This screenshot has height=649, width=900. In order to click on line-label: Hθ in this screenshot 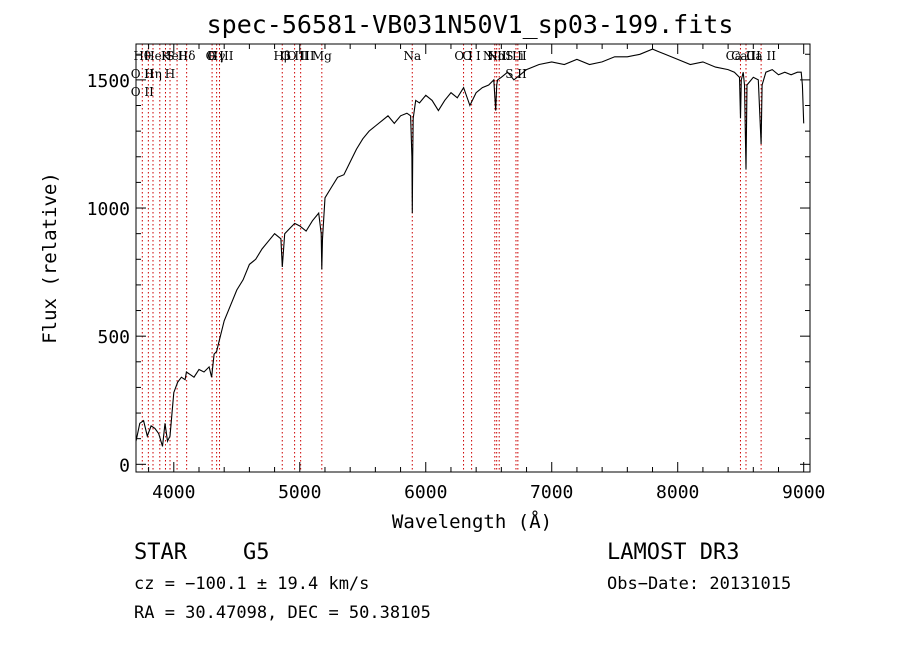, I will do `click(142, 56)`.